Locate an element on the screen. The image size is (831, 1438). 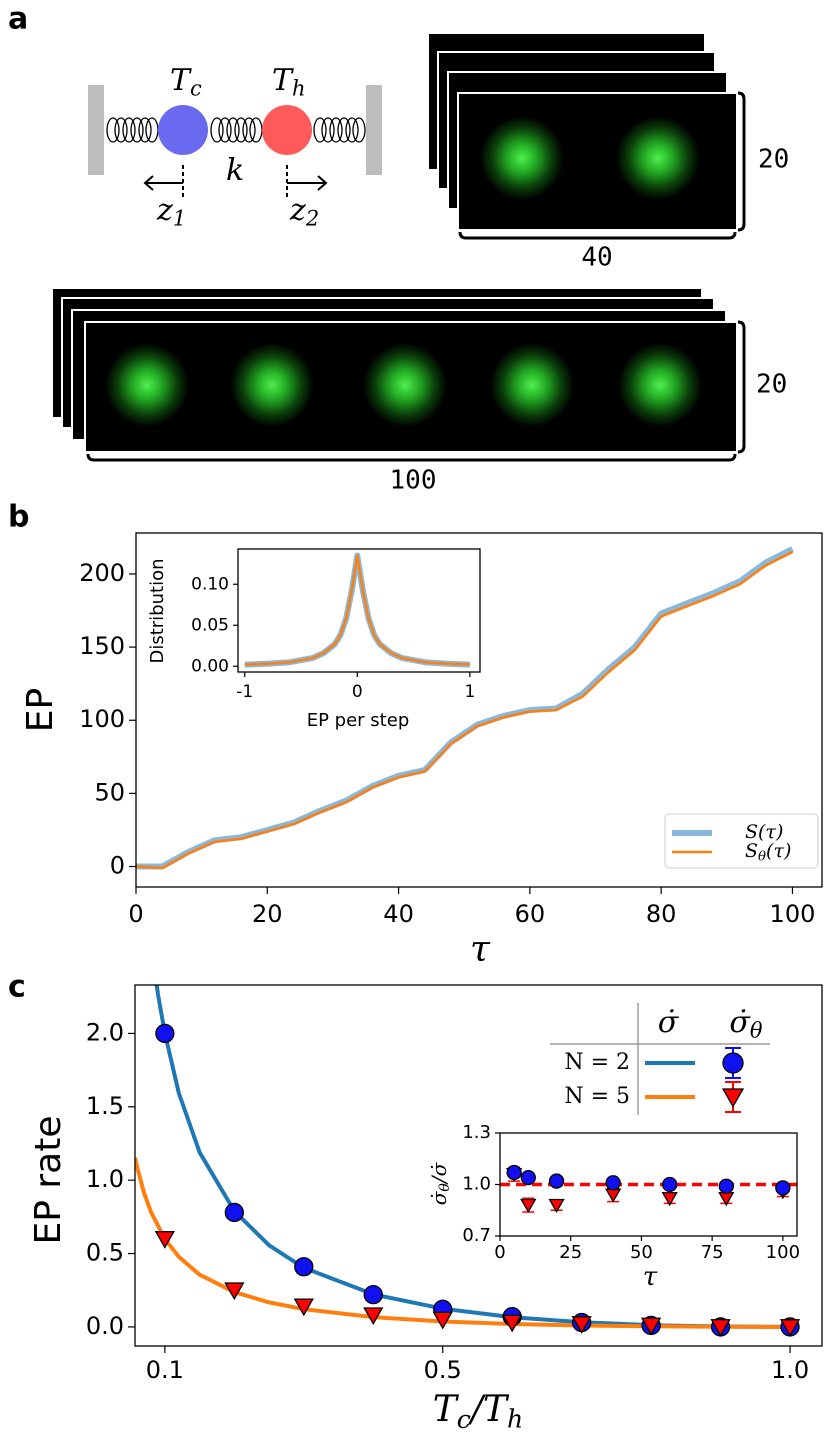
legend-header: σ̇ is located at coordinates (669, 1022).